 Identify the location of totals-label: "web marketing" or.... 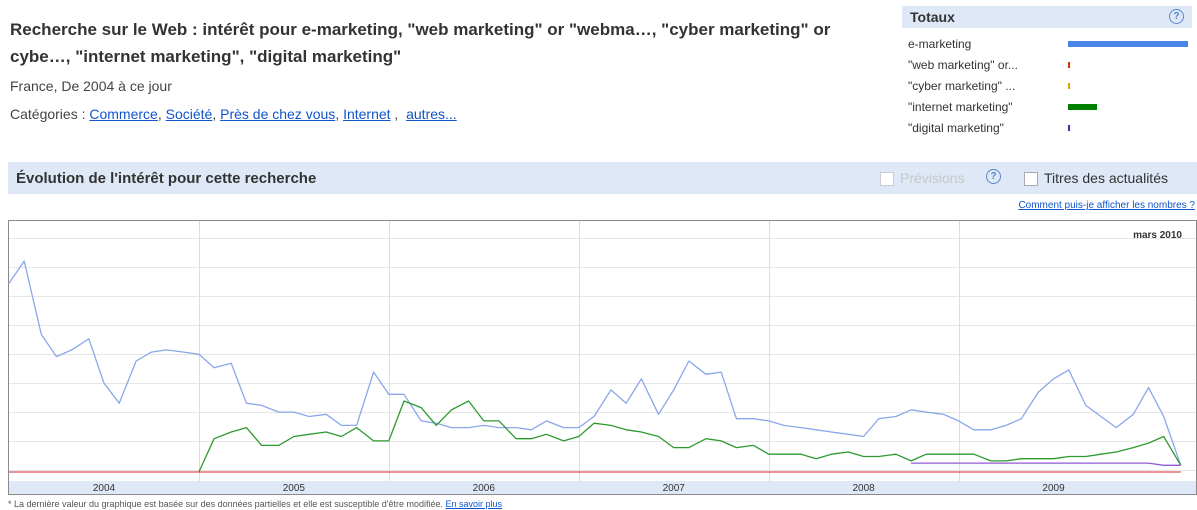
(963, 65).